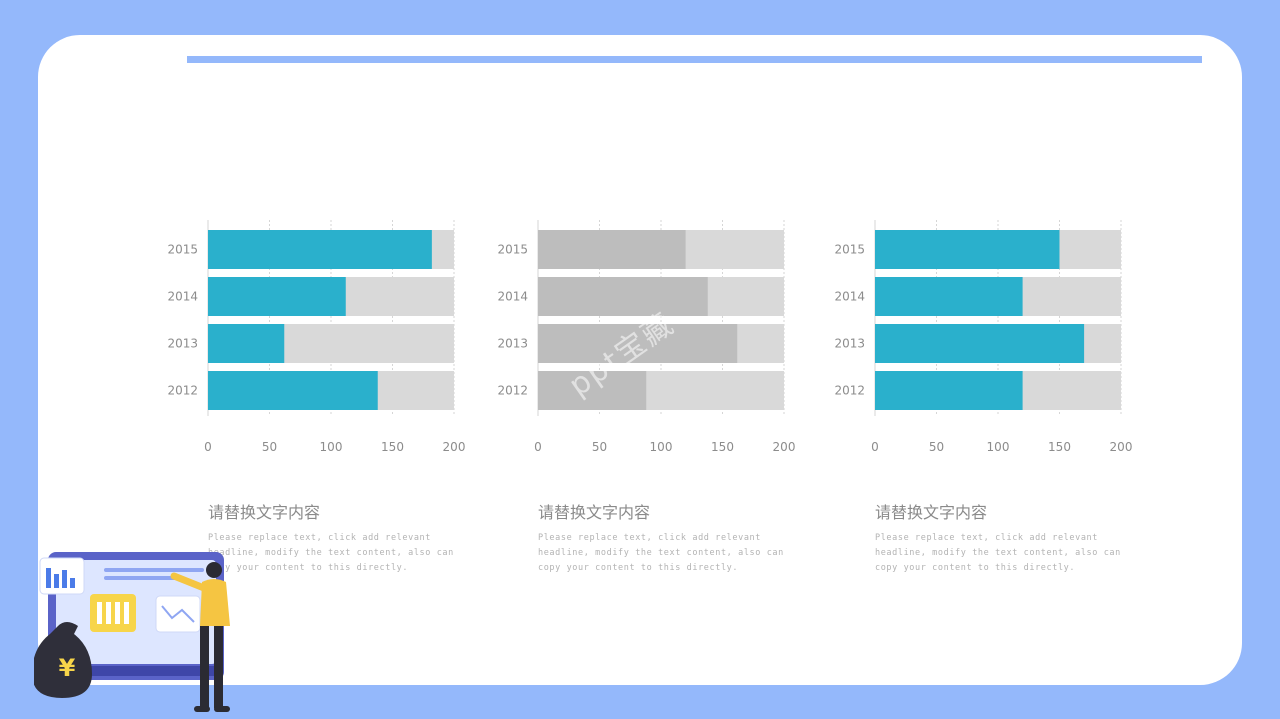  What do you see at coordinates (67, 668) in the screenshot?
I see `currency-symbol: ¥` at bounding box center [67, 668].